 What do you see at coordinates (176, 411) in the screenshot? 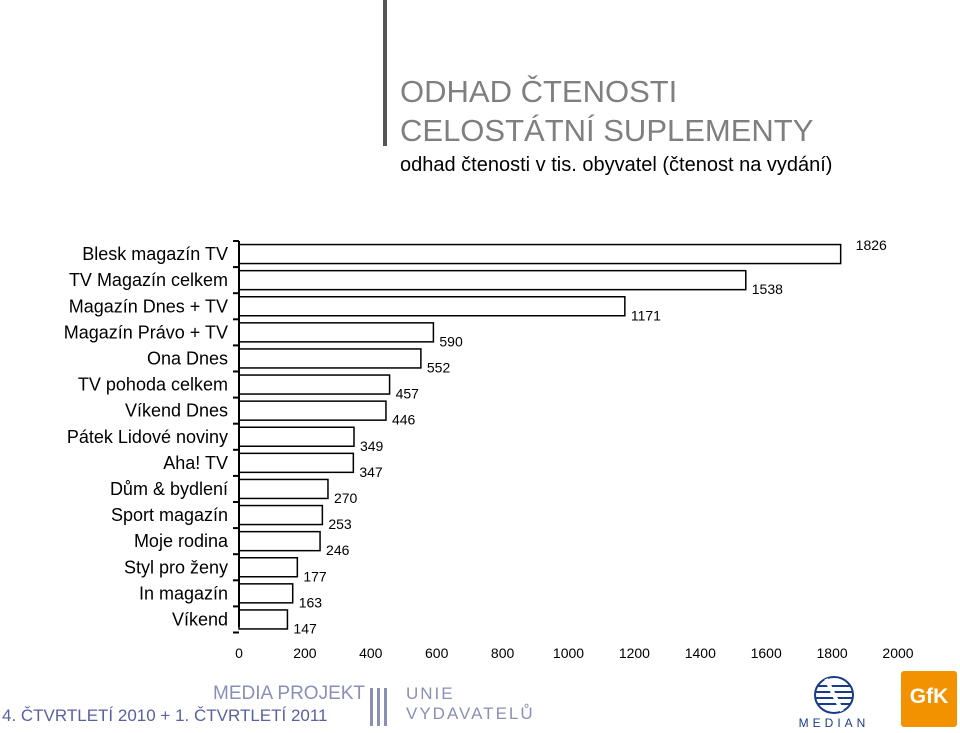
I see `category-label: Víkend Dnes` at bounding box center [176, 411].